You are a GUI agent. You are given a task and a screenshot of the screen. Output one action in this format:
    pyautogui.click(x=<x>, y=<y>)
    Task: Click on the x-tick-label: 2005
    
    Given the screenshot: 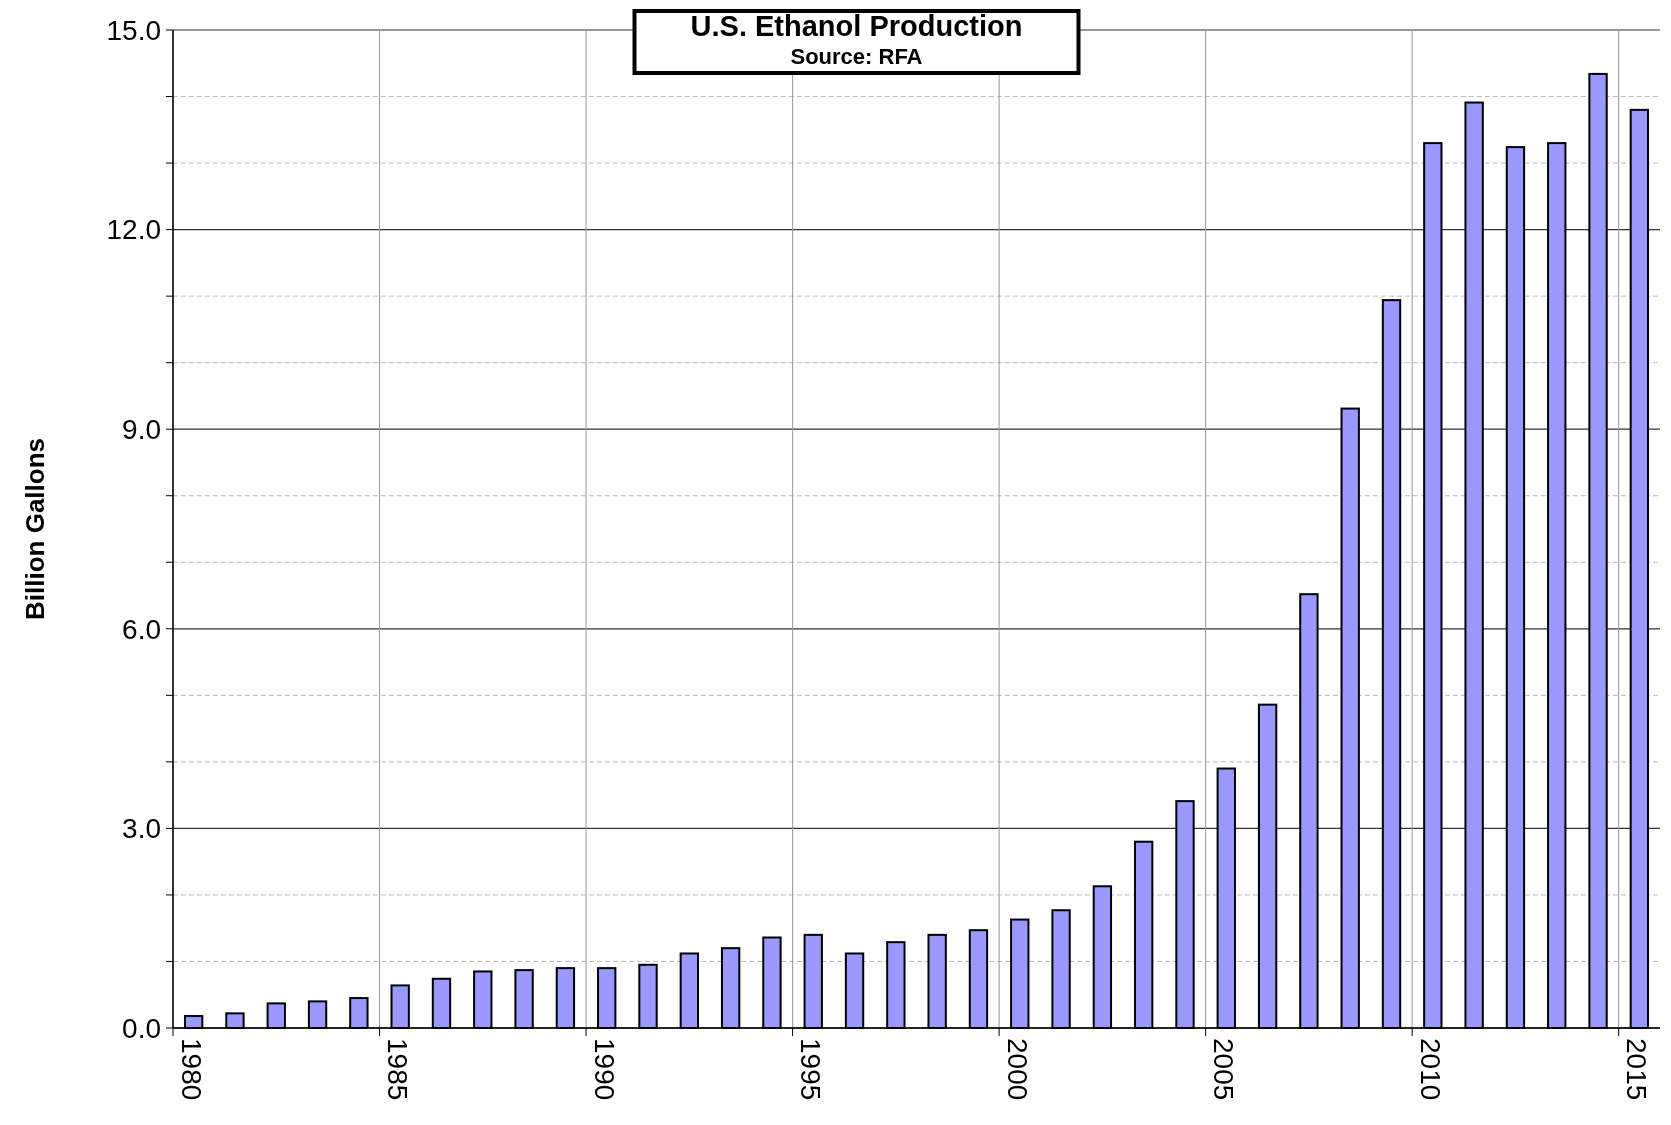 What is the action you would take?
    pyautogui.click(x=1224, y=1069)
    